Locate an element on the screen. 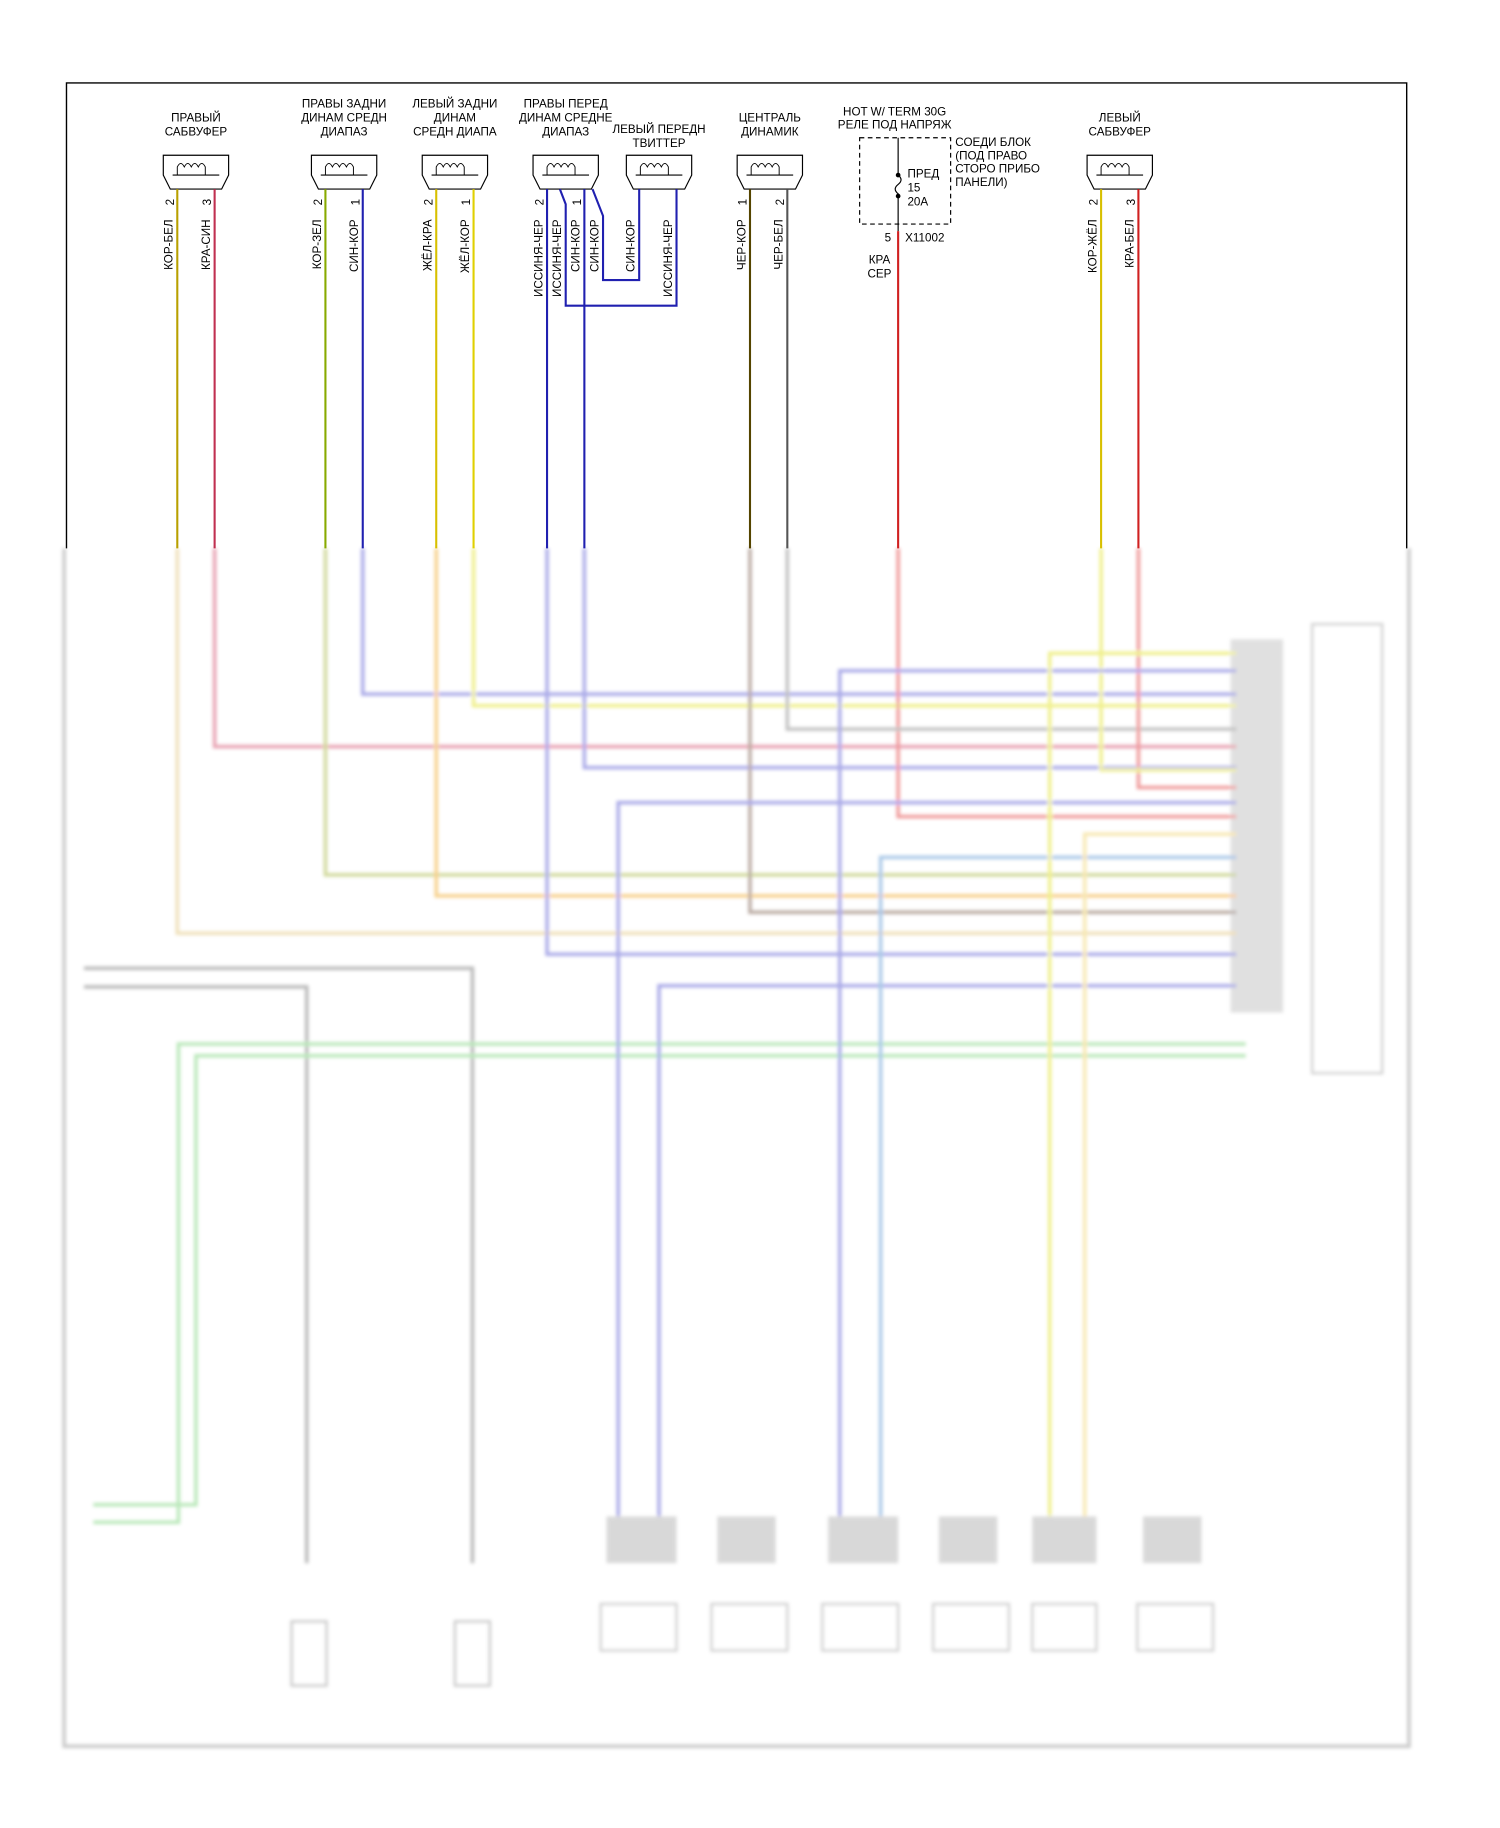 This screenshot has height=1828, width=1500. fuse-label: 15 is located at coordinates (913, 187).